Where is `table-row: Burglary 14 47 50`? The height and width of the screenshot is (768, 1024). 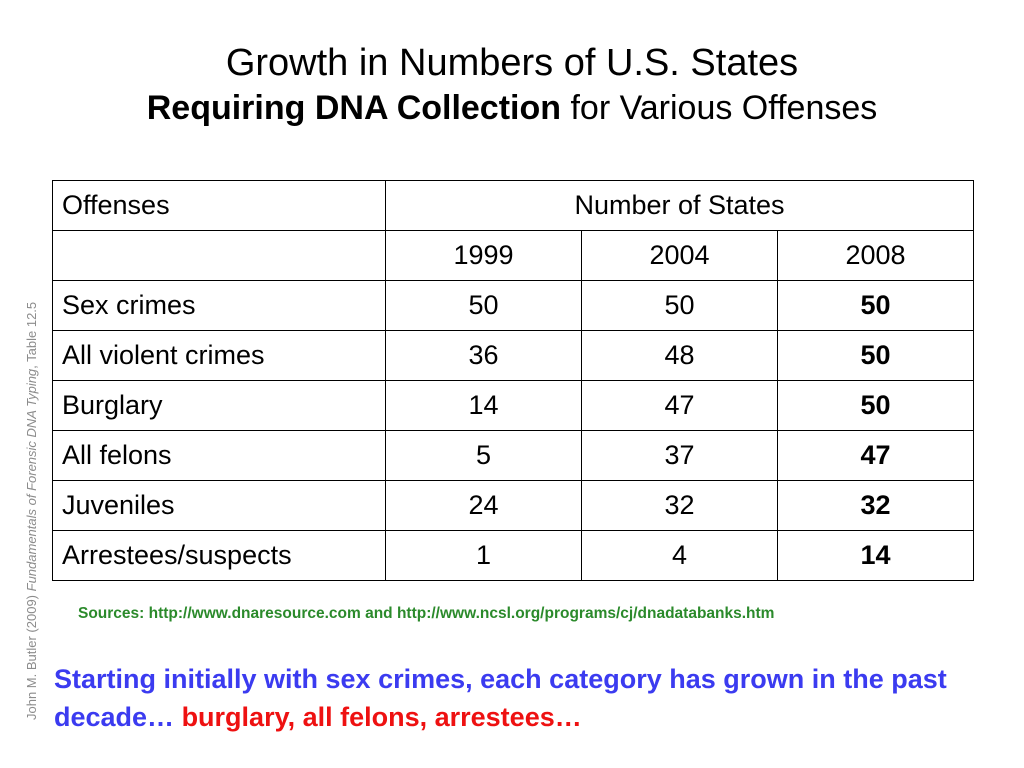
table-row: Burglary 14 47 50 is located at coordinates (513, 405).